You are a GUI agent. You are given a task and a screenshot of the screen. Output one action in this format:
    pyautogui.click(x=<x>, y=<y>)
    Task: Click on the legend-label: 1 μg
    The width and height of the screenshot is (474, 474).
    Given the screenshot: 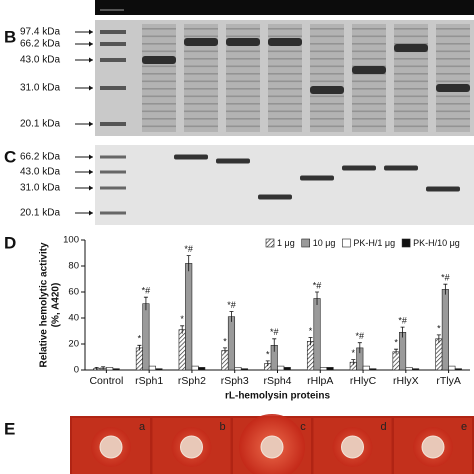 What is the action you would take?
    pyautogui.click(x=286, y=243)
    